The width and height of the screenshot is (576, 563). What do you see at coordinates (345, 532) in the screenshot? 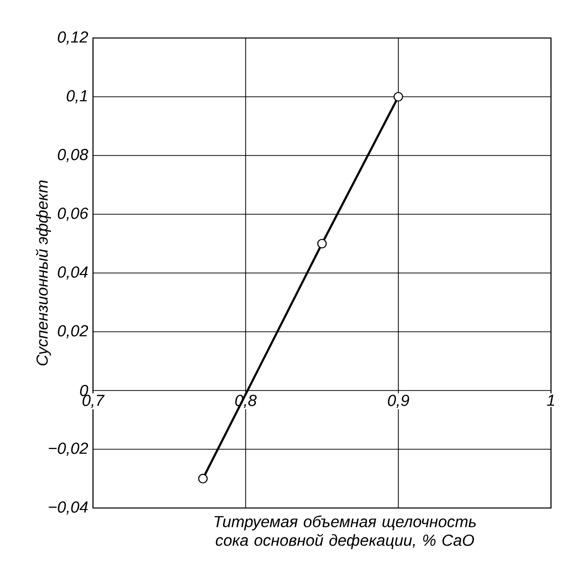
I see `x-axis-title: Титруемая объемная щелочность сока основной дефекации, % CaO` at bounding box center [345, 532].